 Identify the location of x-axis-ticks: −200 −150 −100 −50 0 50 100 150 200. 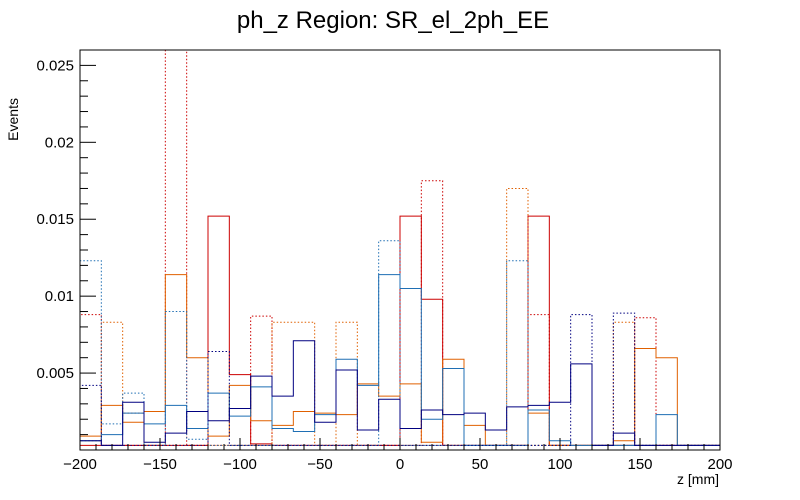
(398, 455).